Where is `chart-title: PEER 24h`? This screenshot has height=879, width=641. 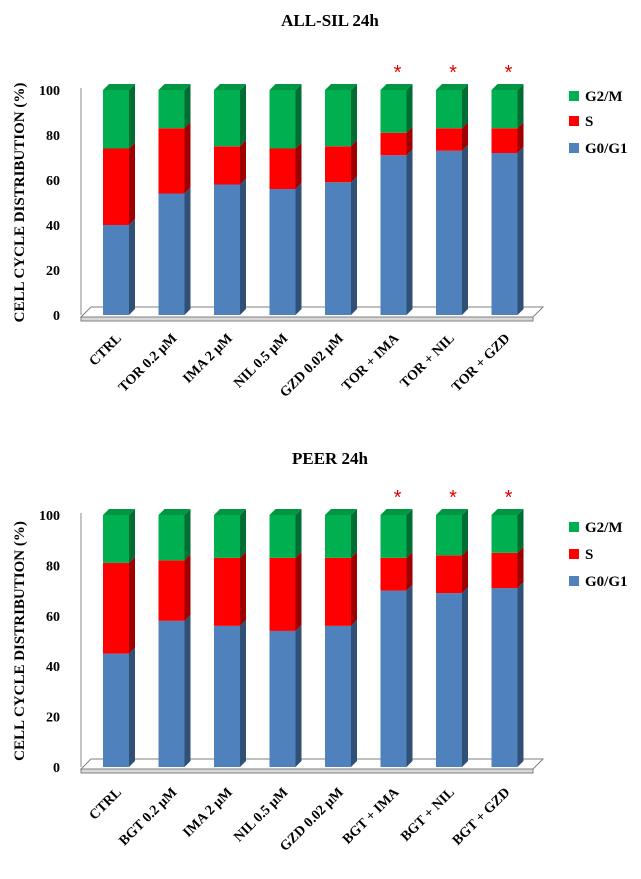 chart-title: PEER 24h is located at coordinates (330, 458).